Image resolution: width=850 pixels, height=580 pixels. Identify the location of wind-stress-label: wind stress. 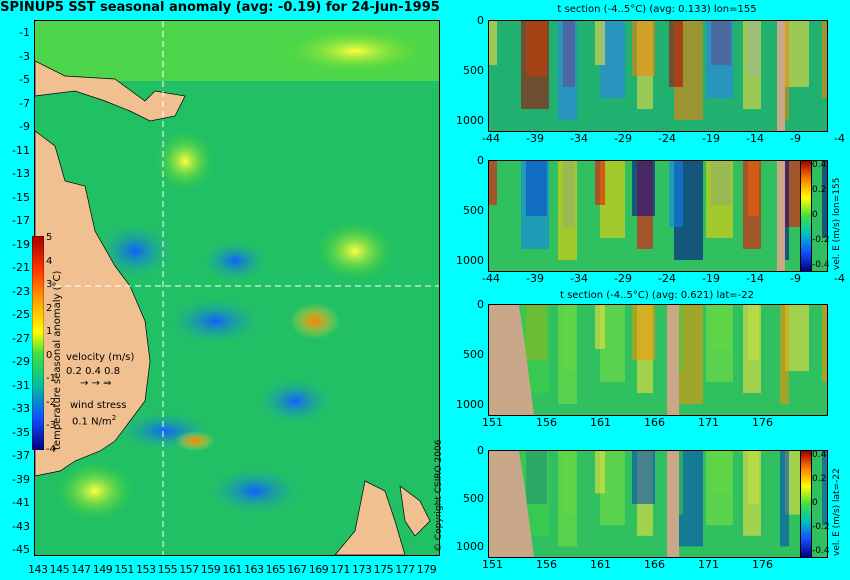
(98, 405).